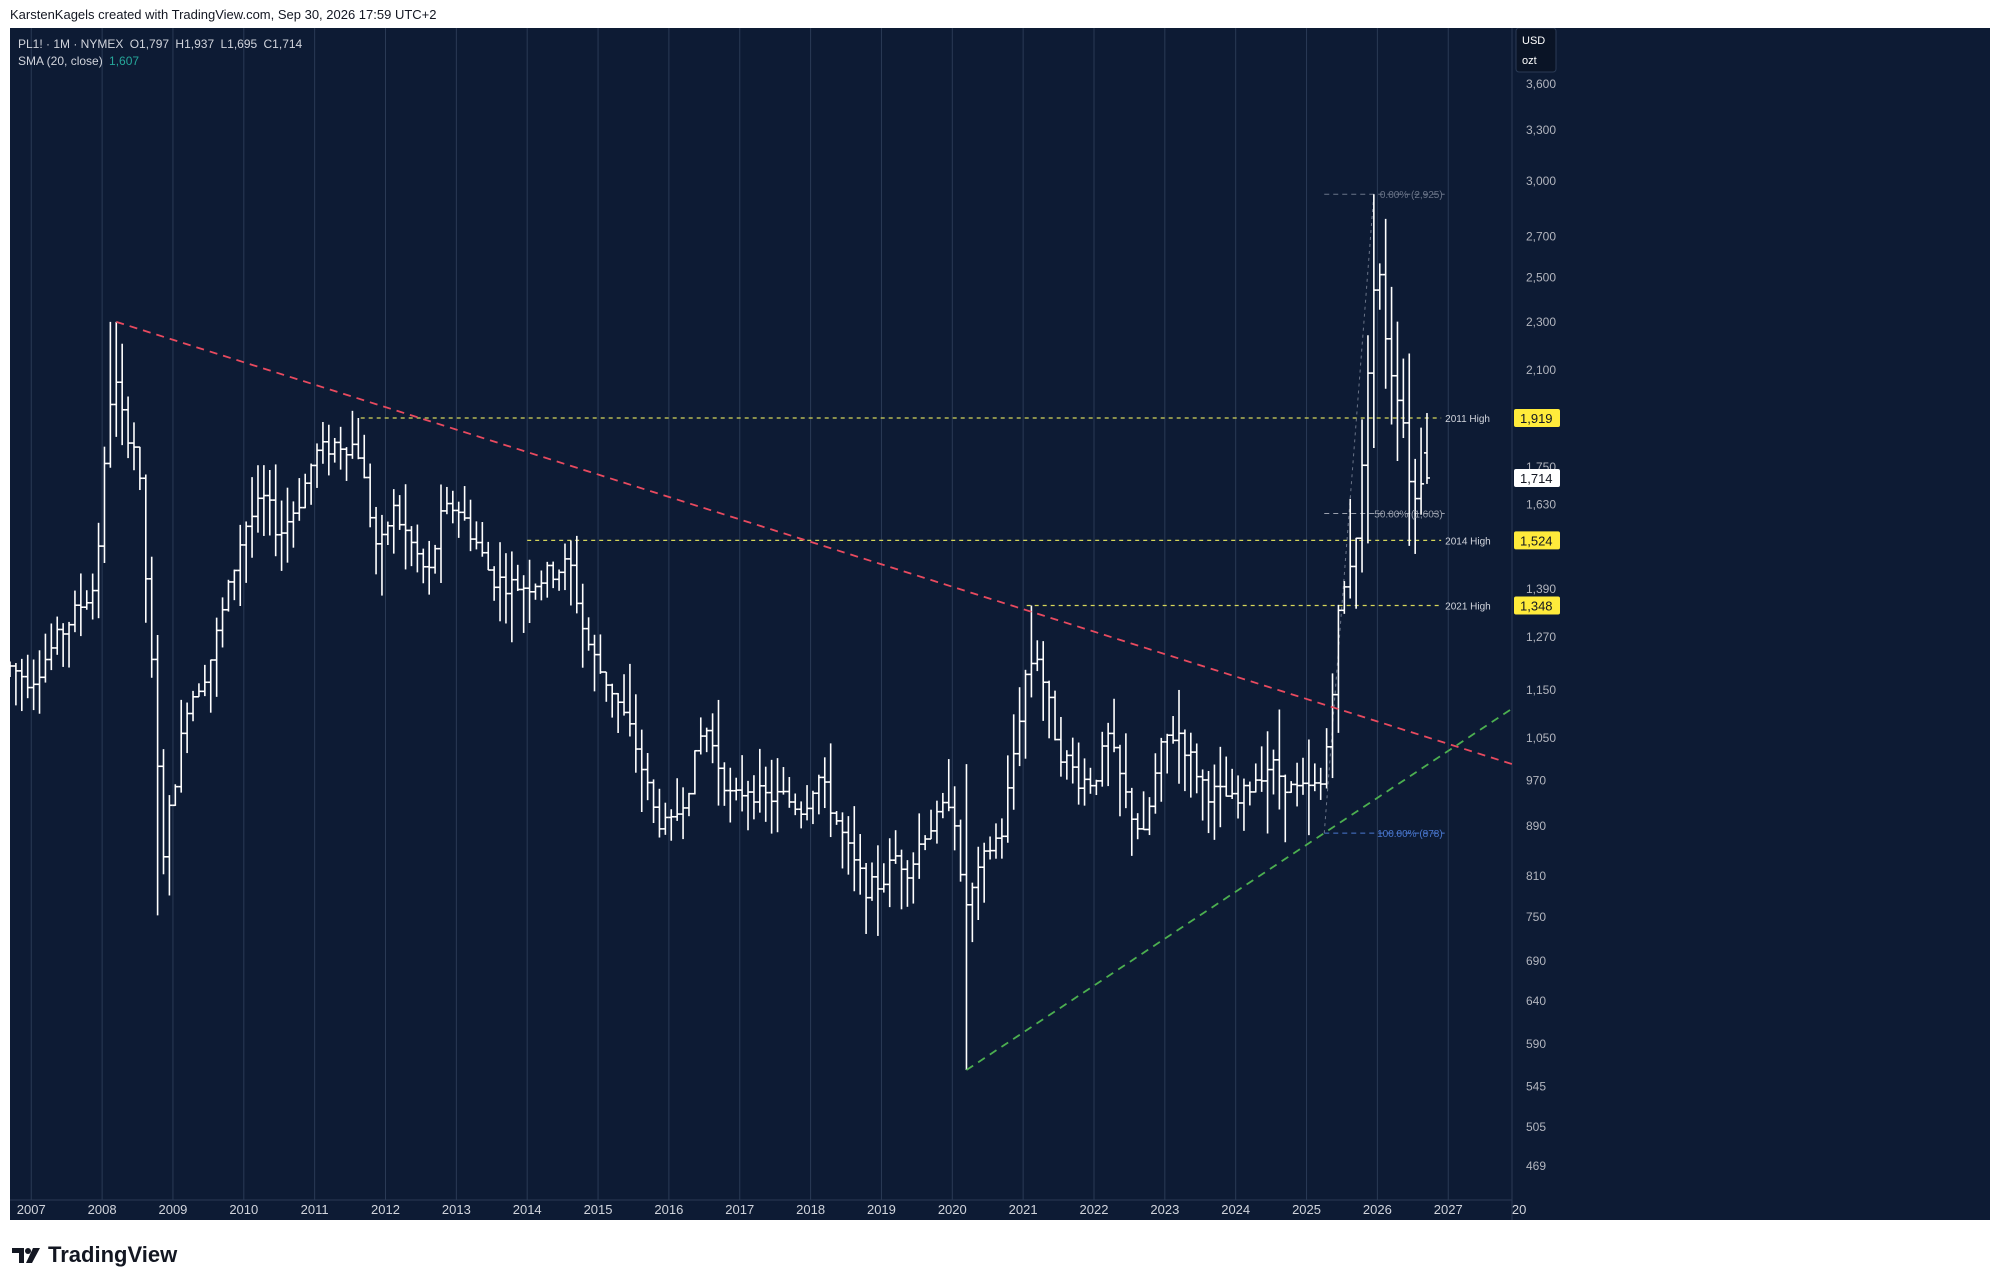 The height and width of the screenshot is (1281, 2000). Describe the element at coordinates (113, 1254) in the screenshot. I see `tradingview-brand: TradingView` at that location.